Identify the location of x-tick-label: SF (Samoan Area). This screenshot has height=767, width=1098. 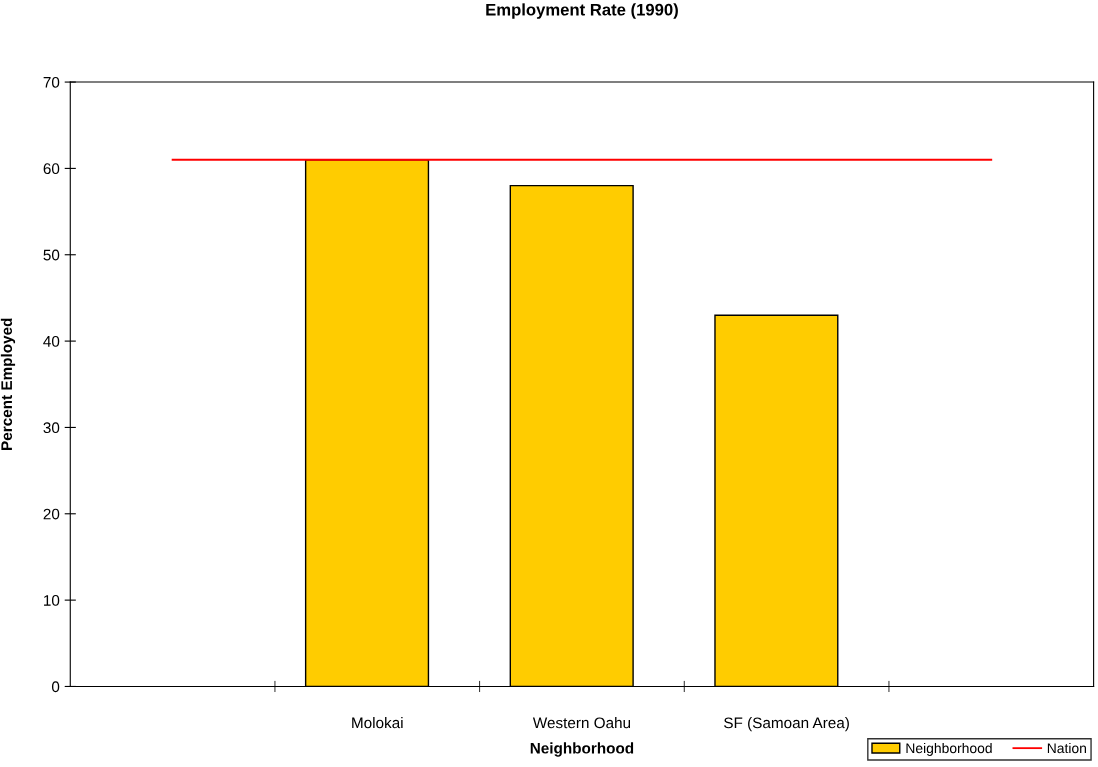
(786, 724).